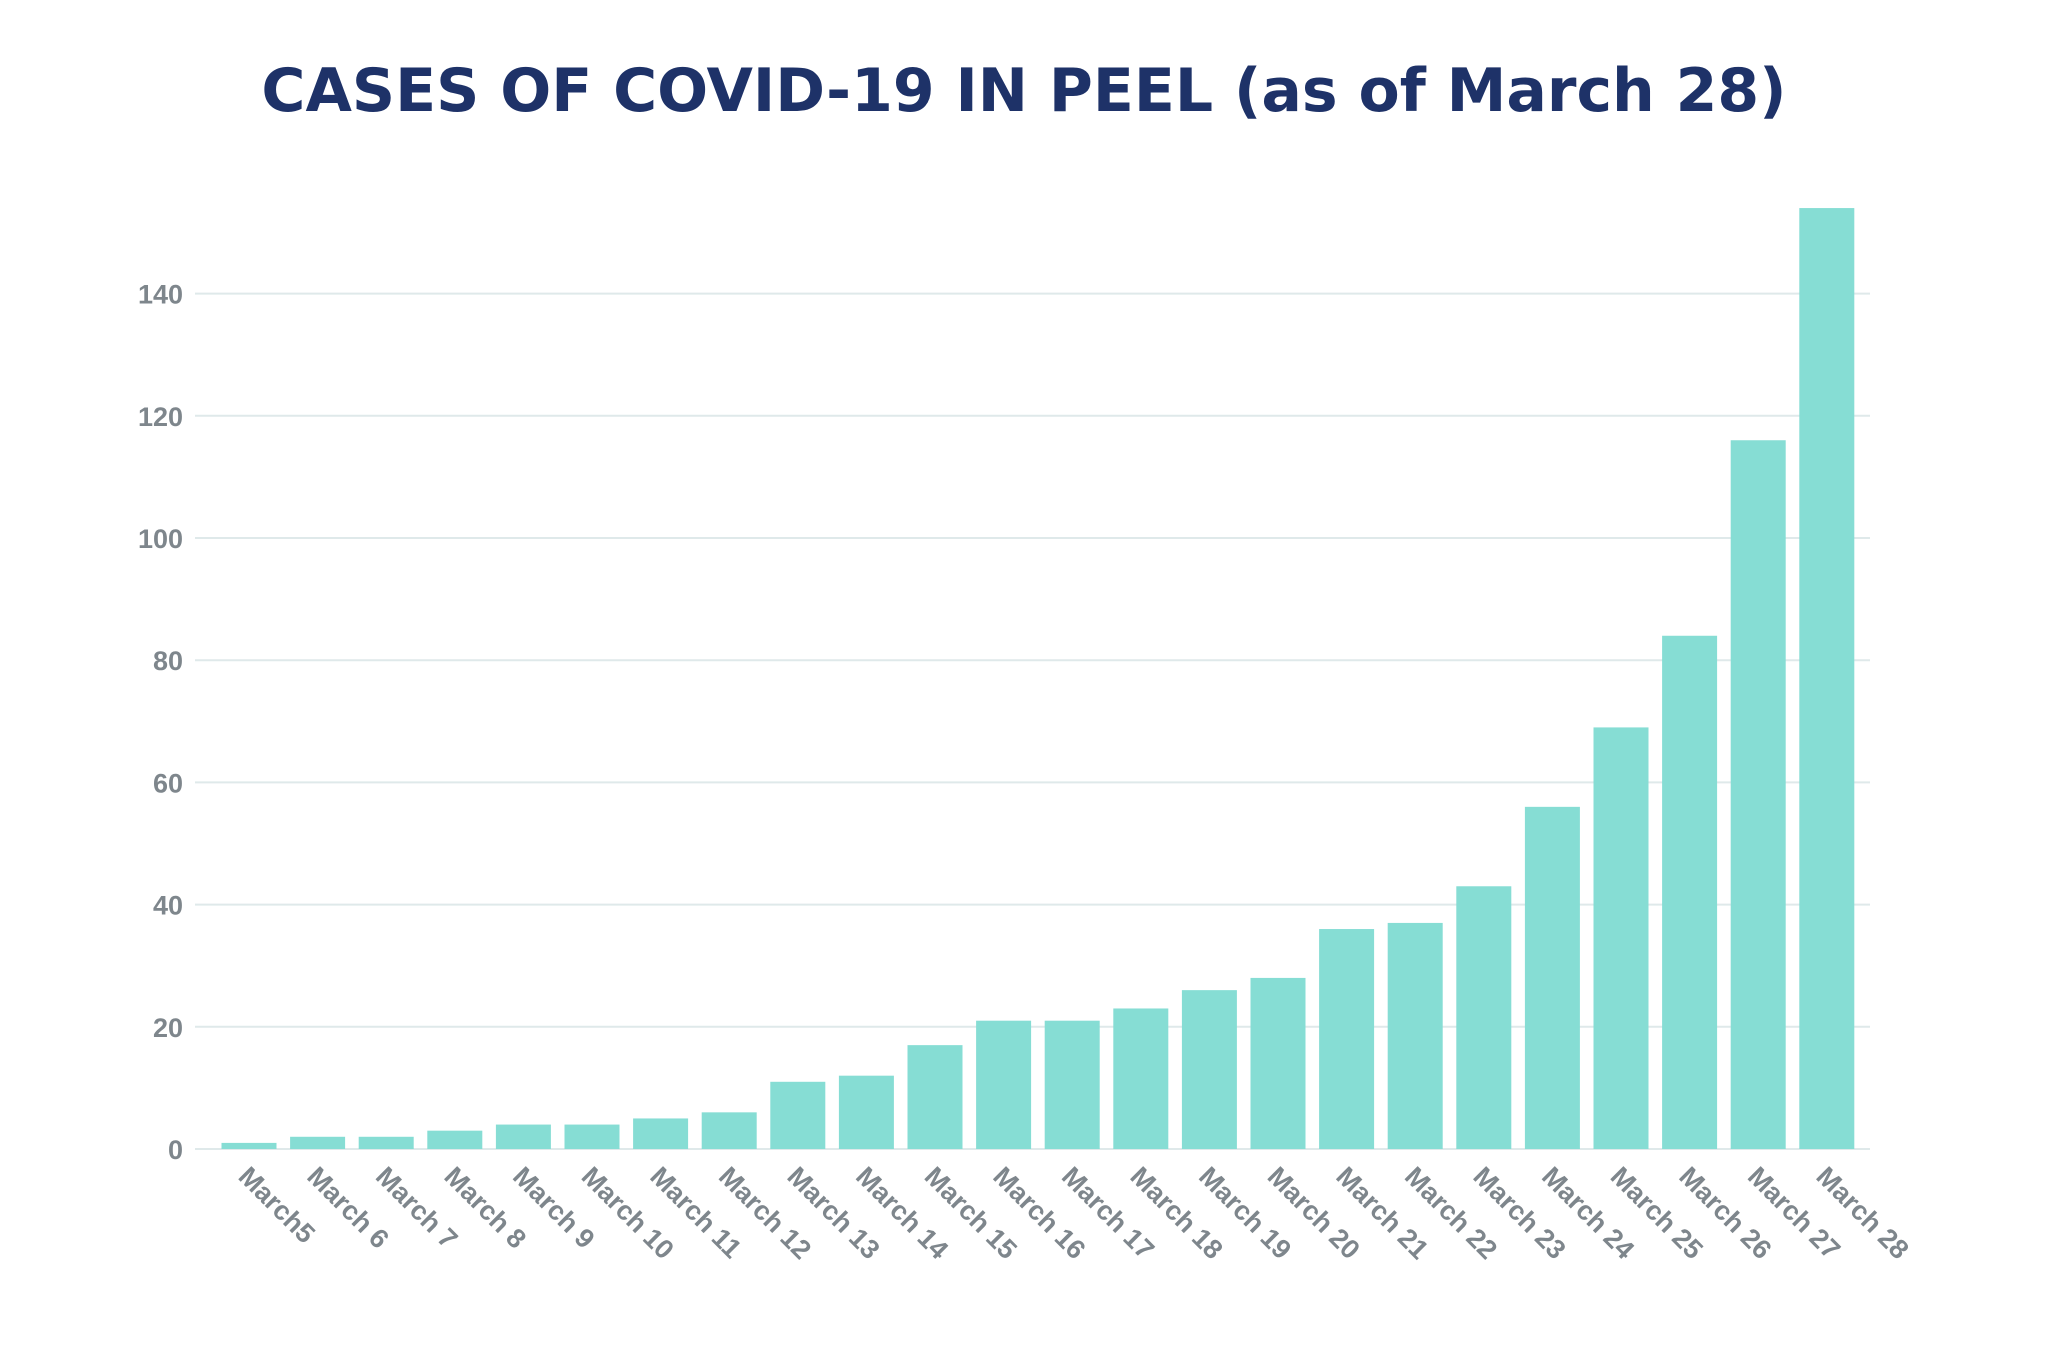  What do you see at coordinates (160, 295) in the screenshot?
I see `y-tick-label: 140` at bounding box center [160, 295].